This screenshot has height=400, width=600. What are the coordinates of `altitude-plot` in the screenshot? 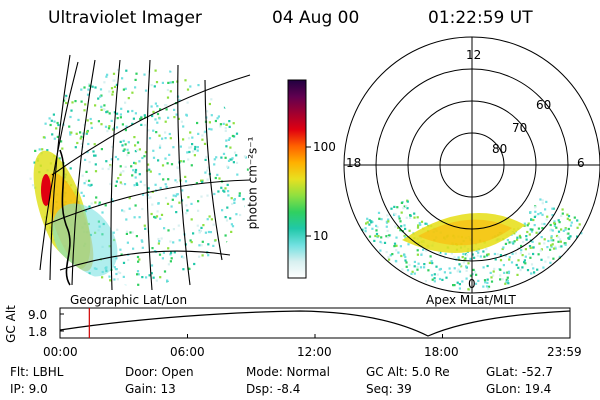 It's located at (315, 323).